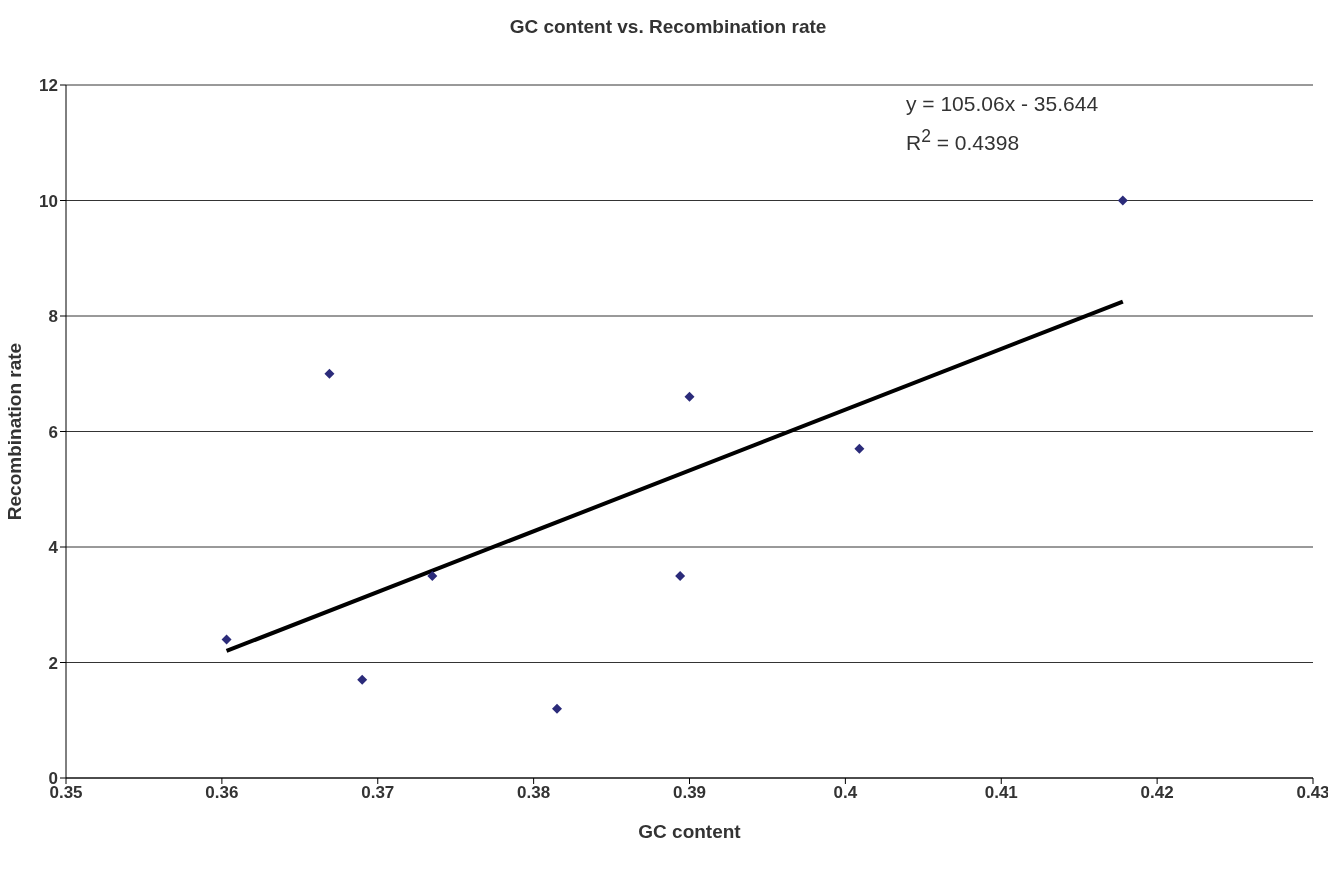 Image resolution: width=1339 pixels, height=877 pixels. Describe the element at coordinates (48, 201) in the screenshot. I see `y-tick-label: 10` at that location.